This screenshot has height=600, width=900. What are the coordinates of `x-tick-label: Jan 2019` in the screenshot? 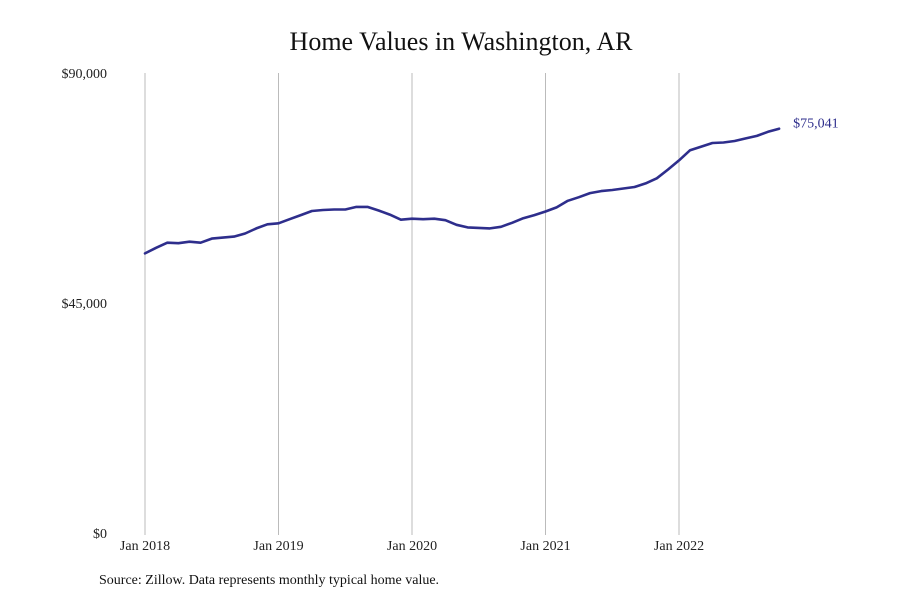 It's located at (278, 546).